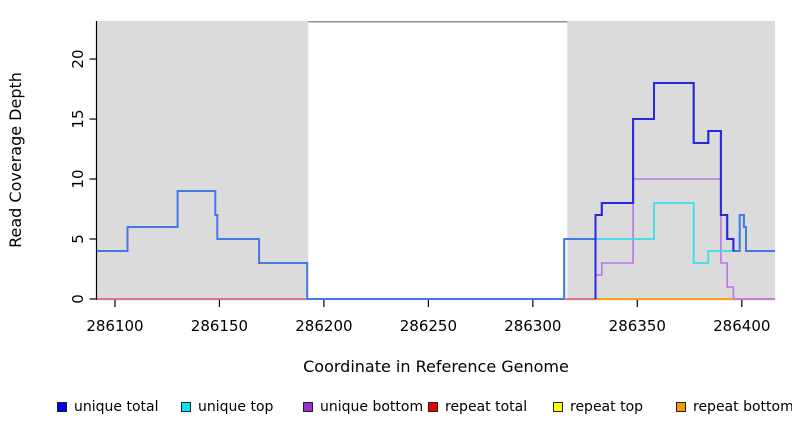 This screenshot has width=792, height=432. What do you see at coordinates (78, 178) in the screenshot?
I see `y-tick-label: 10` at bounding box center [78, 178].